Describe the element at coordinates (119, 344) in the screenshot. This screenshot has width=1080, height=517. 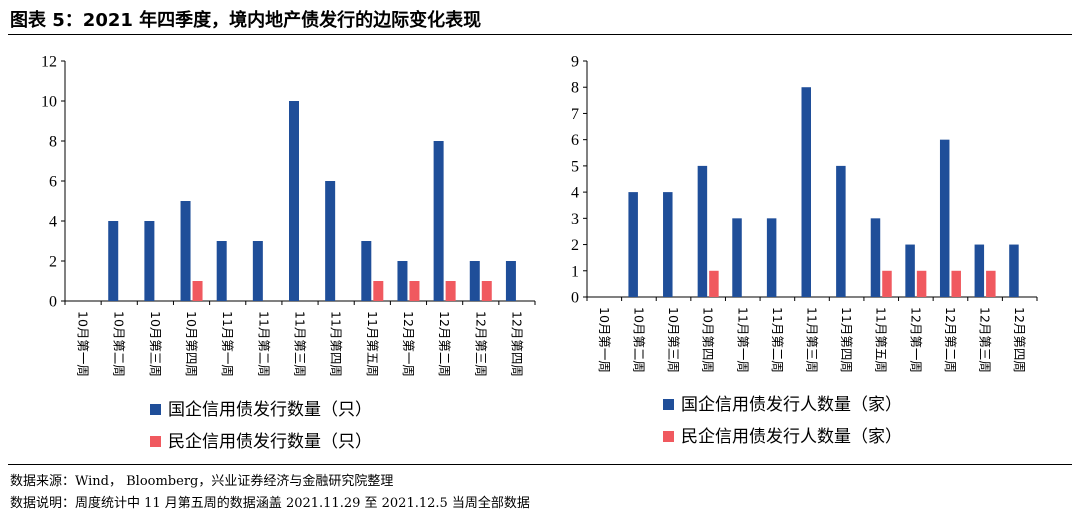
I see `chart1-x-tick-label: 10月第二周` at that location.